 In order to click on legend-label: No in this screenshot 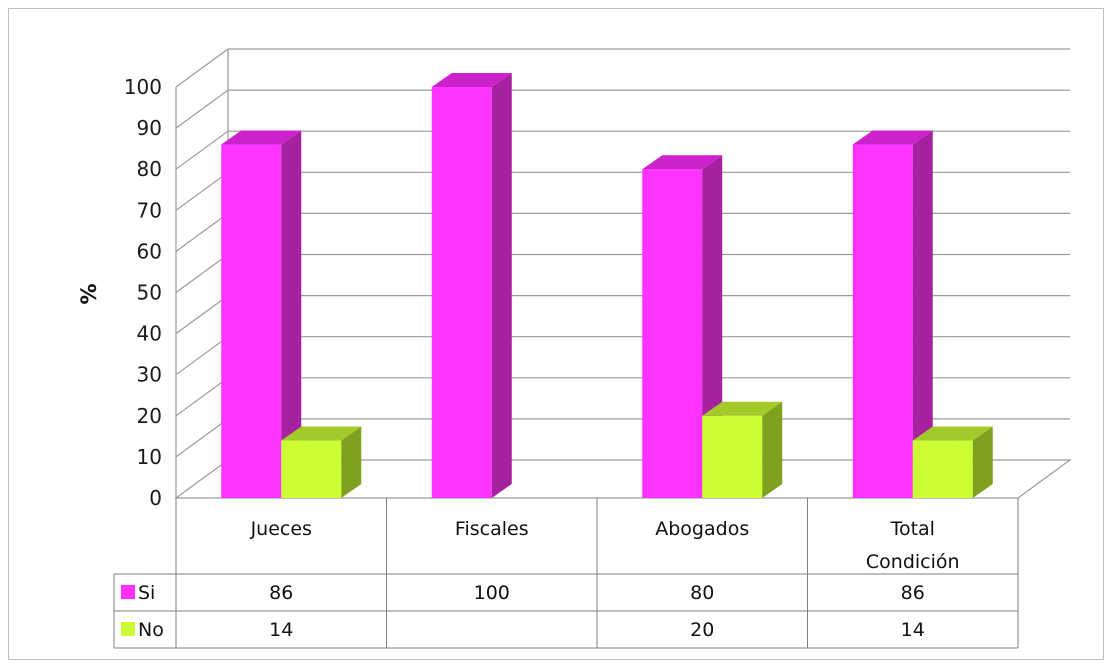, I will do `click(151, 630)`.